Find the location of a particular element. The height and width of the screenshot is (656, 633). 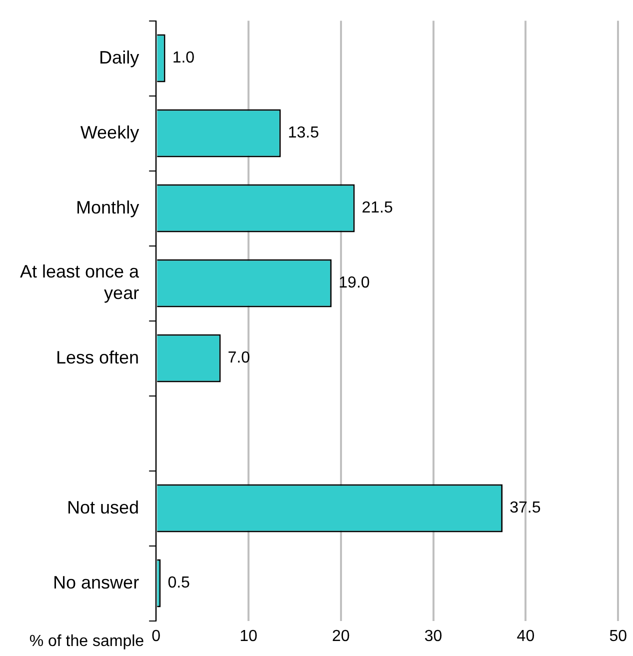

x-tick-label: 10 is located at coordinates (249, 636).